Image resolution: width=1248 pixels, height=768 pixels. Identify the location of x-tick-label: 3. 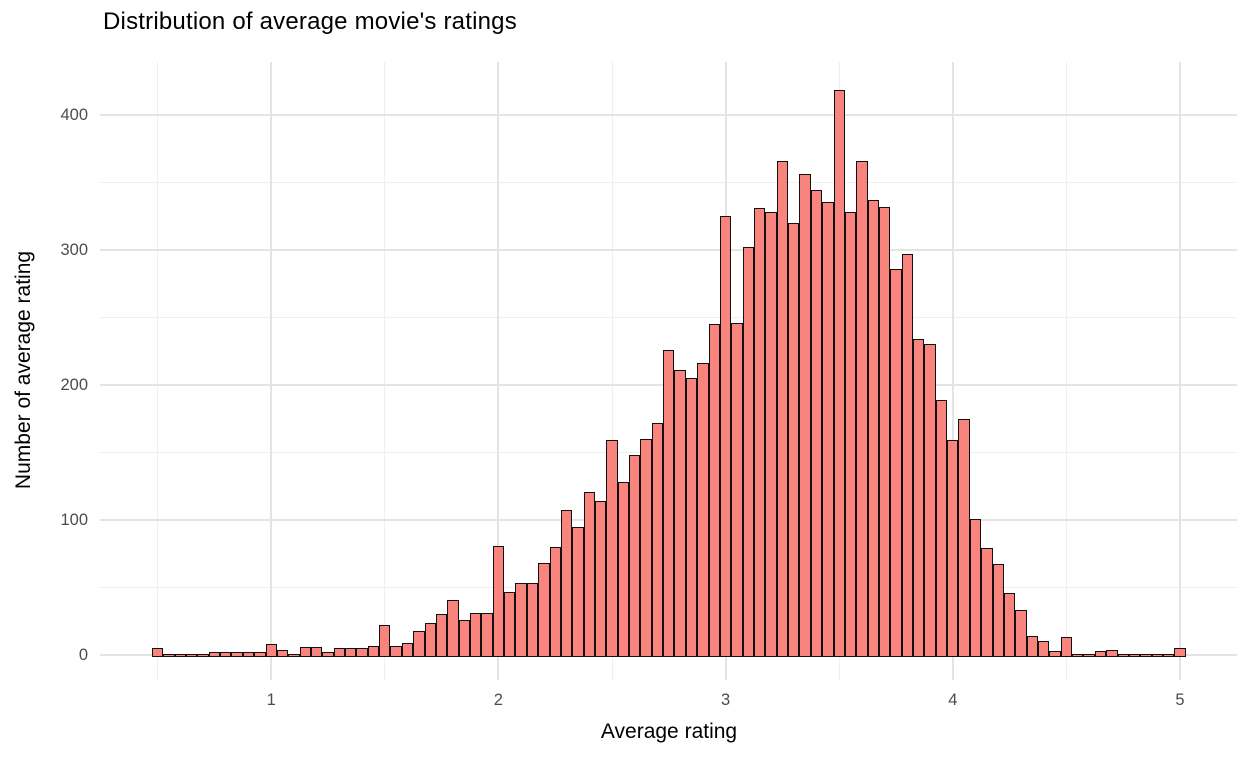
(726, 700).